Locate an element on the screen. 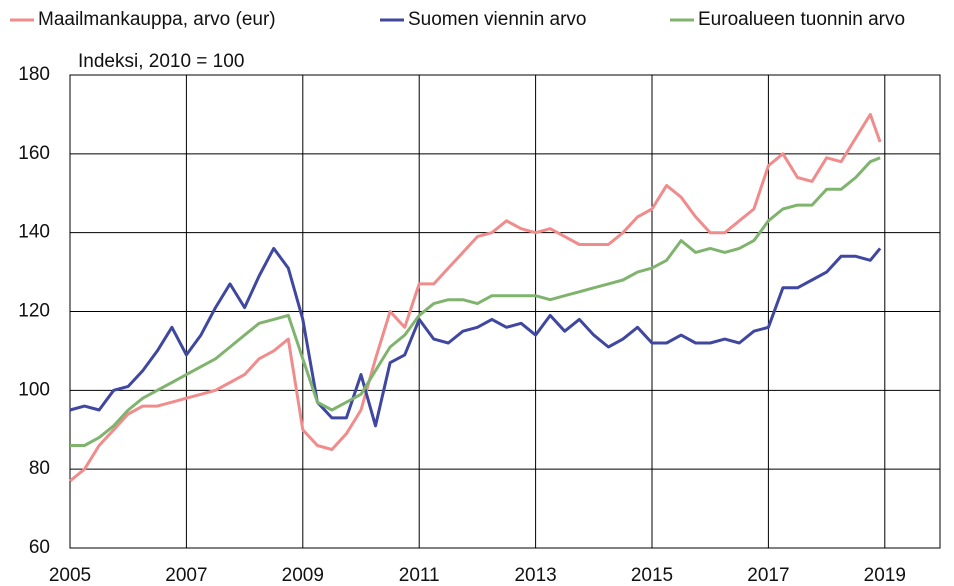 This screenshot has width=954, height=586. y-tick-label: 140 is located at coordinates (34, 232).